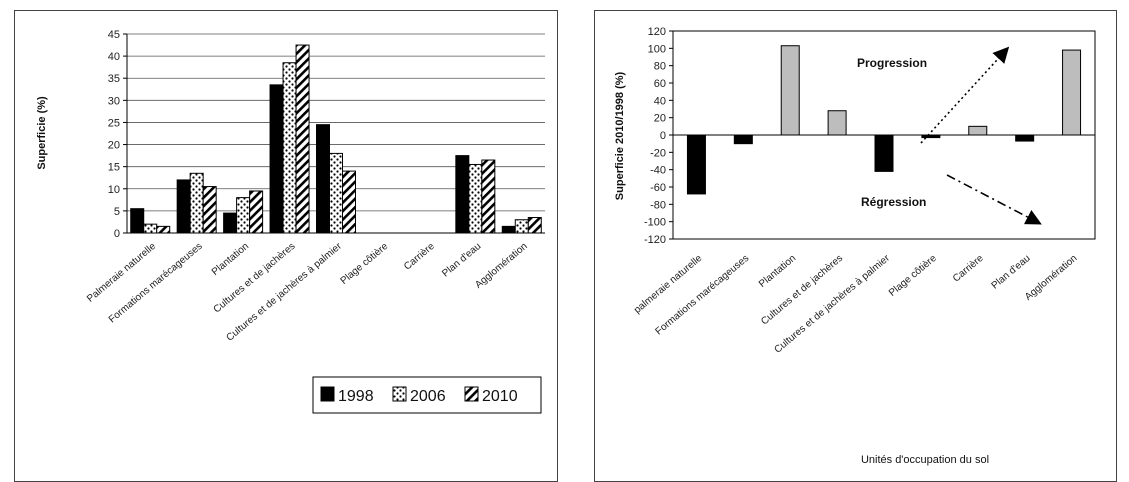 This screenshot has height=482, width=1129. I want to click on bar-2010-plan-d-eau, so click(488, 196).